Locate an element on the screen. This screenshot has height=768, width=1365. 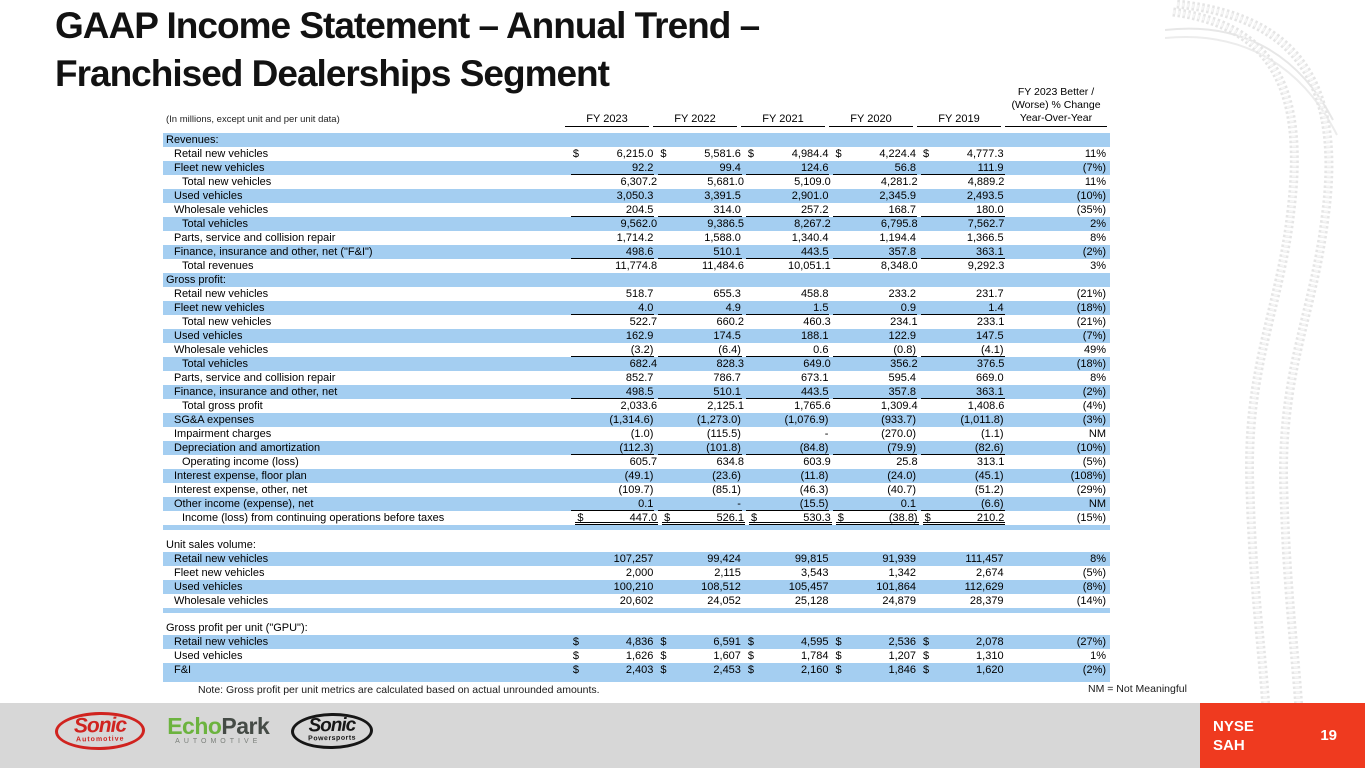
row-label: F&I is located at coordinates (183, 670).